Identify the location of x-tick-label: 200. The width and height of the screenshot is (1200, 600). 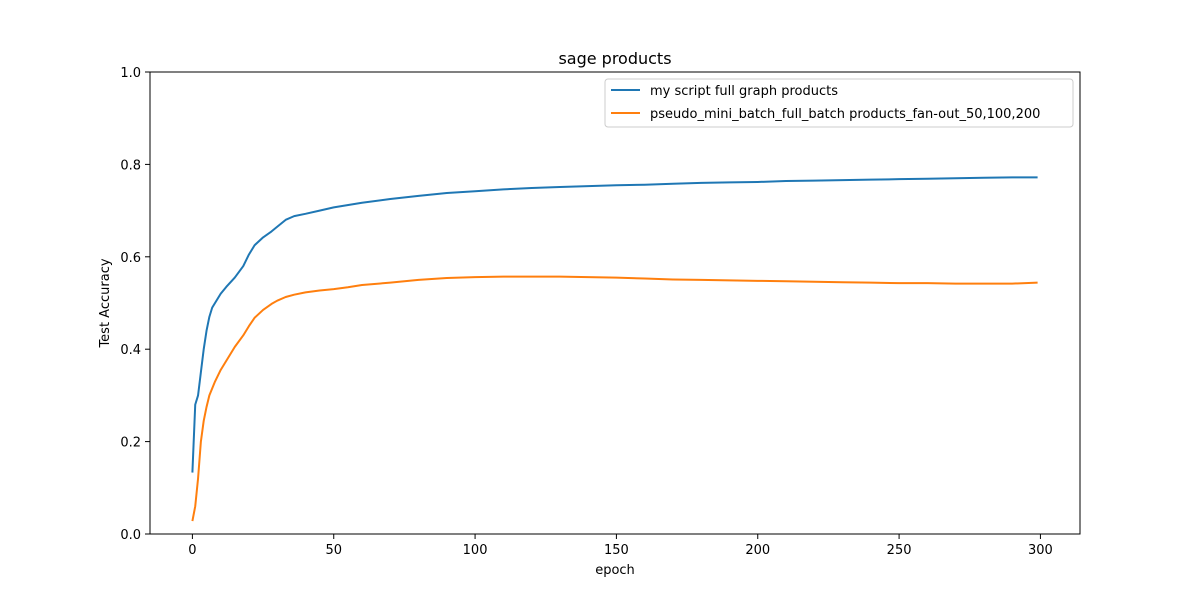
(757, 550).